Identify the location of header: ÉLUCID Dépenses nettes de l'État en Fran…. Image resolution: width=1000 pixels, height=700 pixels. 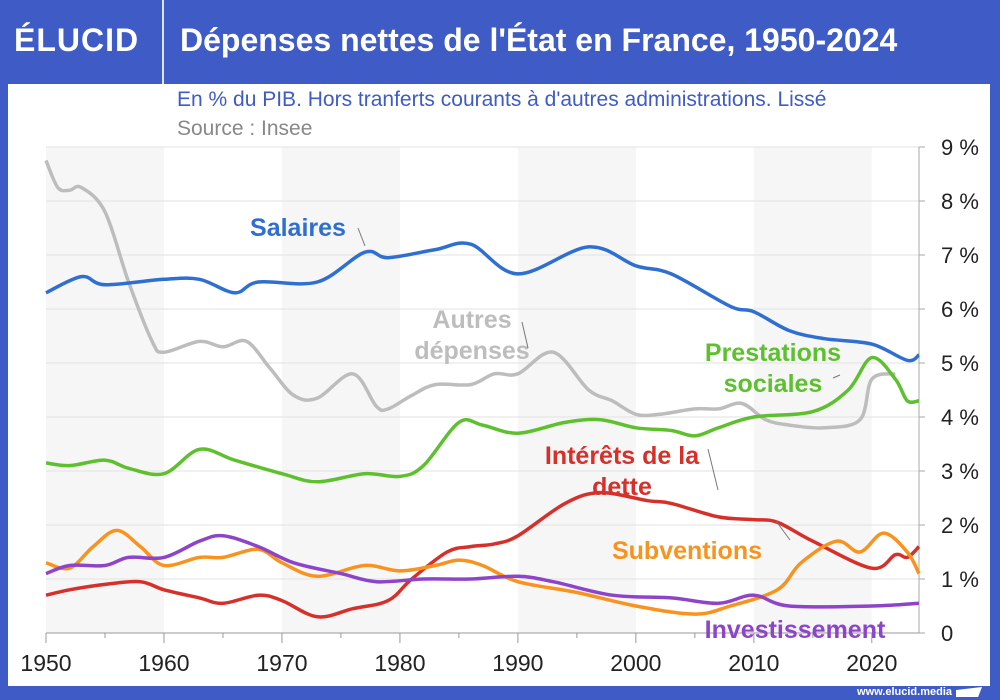
(500, 42).